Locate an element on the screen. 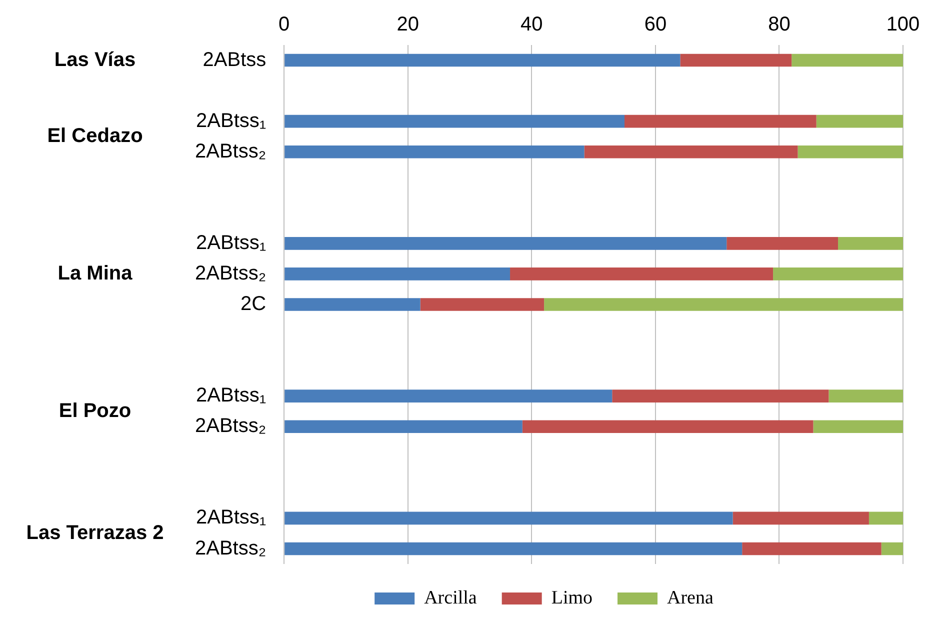 The height and width of the screenshot is (618, 928). legend-label: Arcilla is located at coordinates (451, 597).